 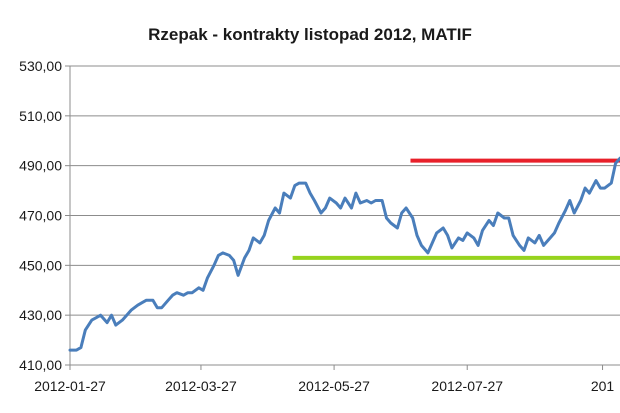 What do you see at coordinates (40, 166) in the screenshot?
I see `y-tick-label: 490,00` at bounding box center [40, 166].